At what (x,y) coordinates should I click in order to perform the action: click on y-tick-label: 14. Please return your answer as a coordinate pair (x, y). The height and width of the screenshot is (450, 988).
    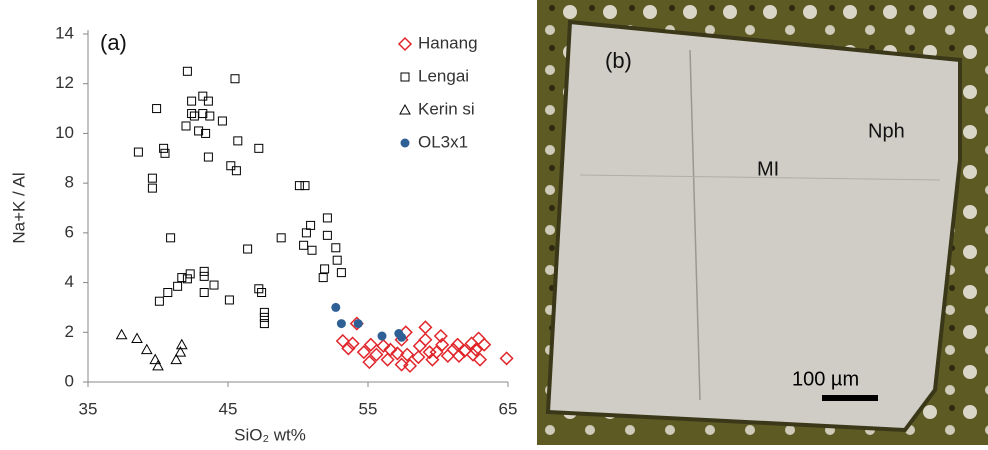
    Looking at the image, I should click on (64, 32).